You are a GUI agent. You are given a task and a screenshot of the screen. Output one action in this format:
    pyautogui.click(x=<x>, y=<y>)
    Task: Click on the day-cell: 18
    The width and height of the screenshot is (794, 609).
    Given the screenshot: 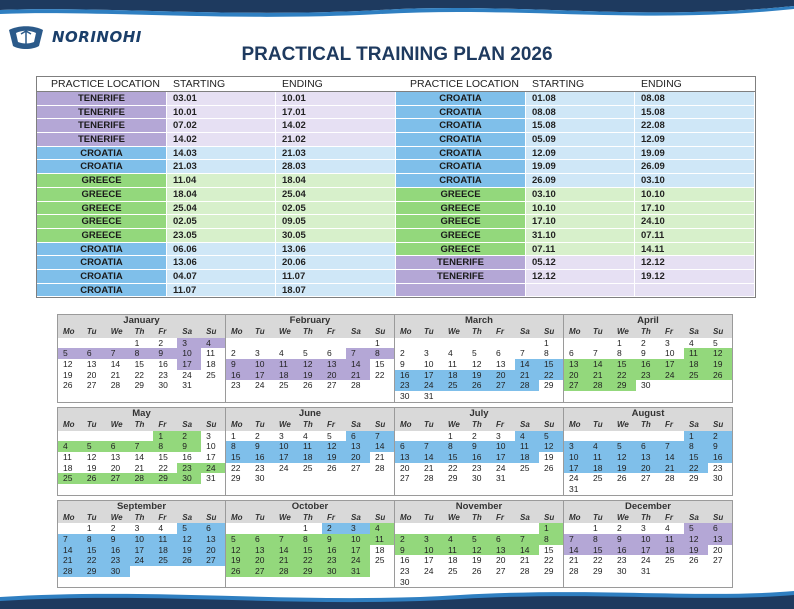 What is the action you would take?
    pyautogui.click(x=455, y=375)
    